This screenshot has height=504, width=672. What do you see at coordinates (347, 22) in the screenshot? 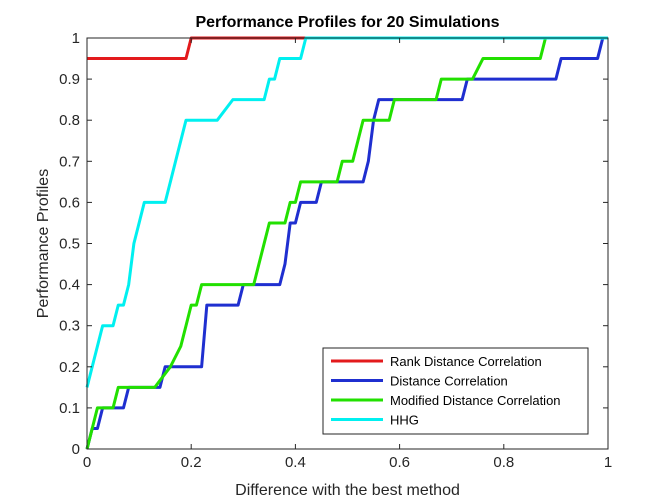
I see `chart-title: Performance Profiles for 20 Simulations` at bounding box center [347, 22].